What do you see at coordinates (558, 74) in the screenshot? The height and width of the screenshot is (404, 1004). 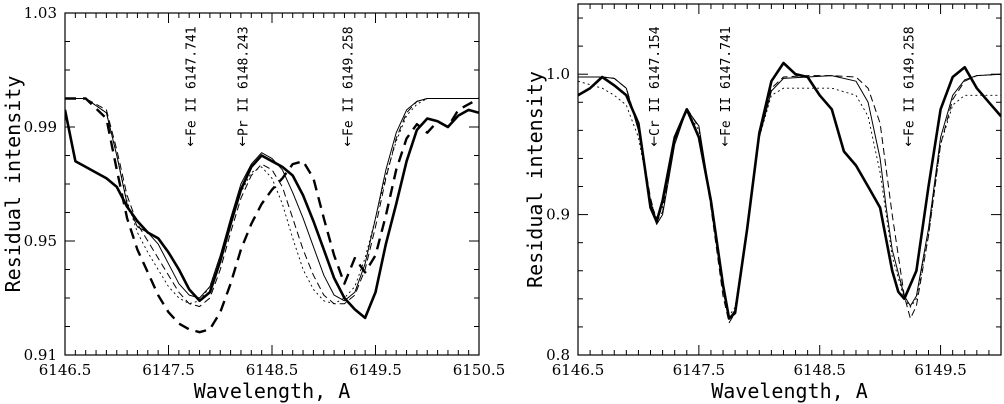 I see `y-tick-label: 1.0` at bounding box center [558, 74].